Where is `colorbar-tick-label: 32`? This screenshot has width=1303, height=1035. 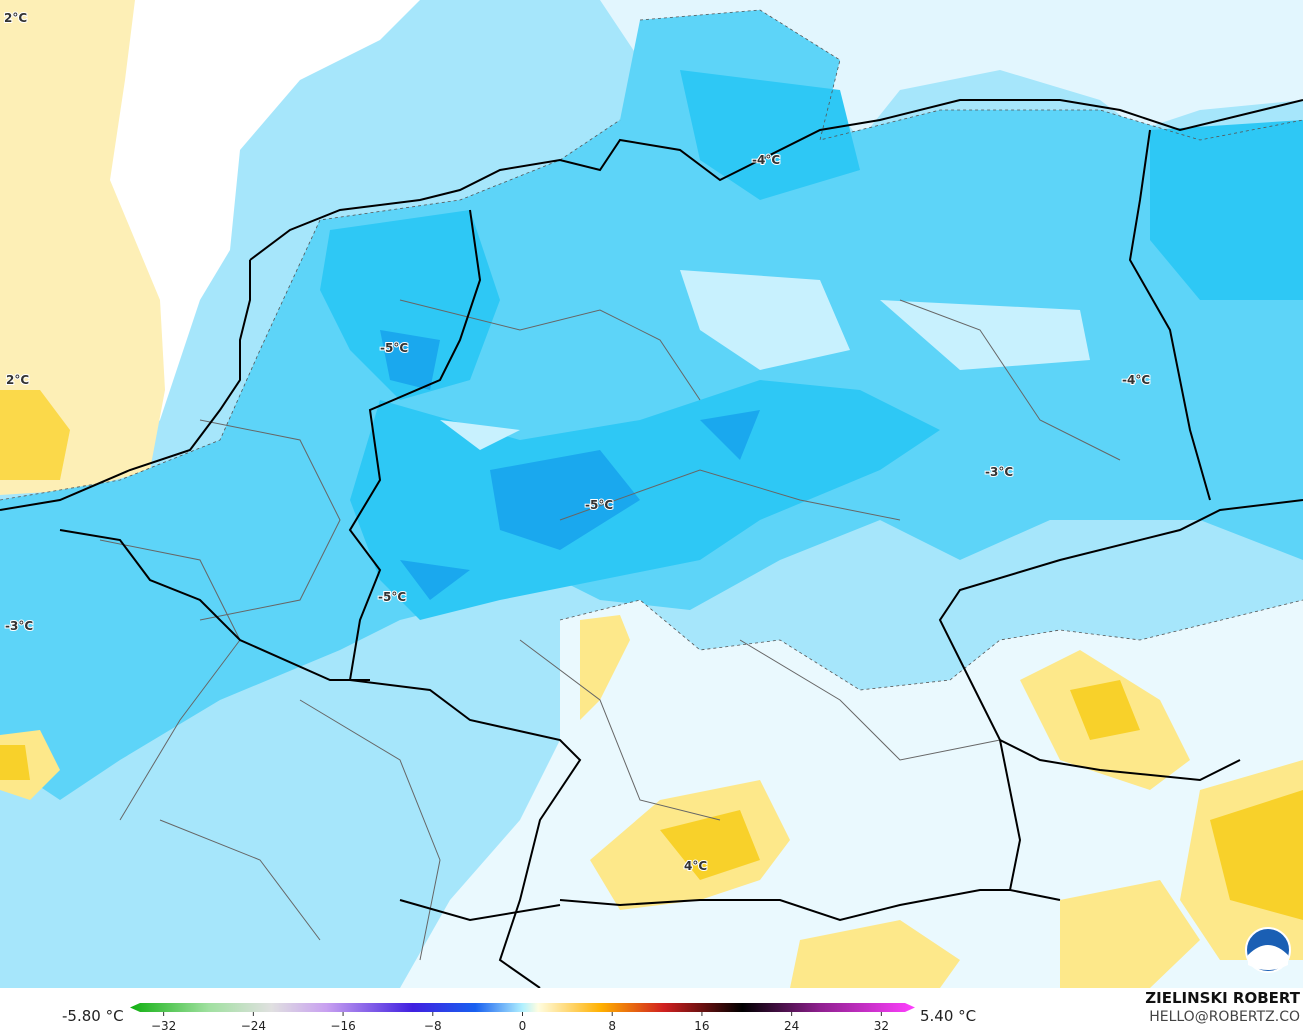
colorbar-tick-label: 32 is located at coordinates (881, 1026).